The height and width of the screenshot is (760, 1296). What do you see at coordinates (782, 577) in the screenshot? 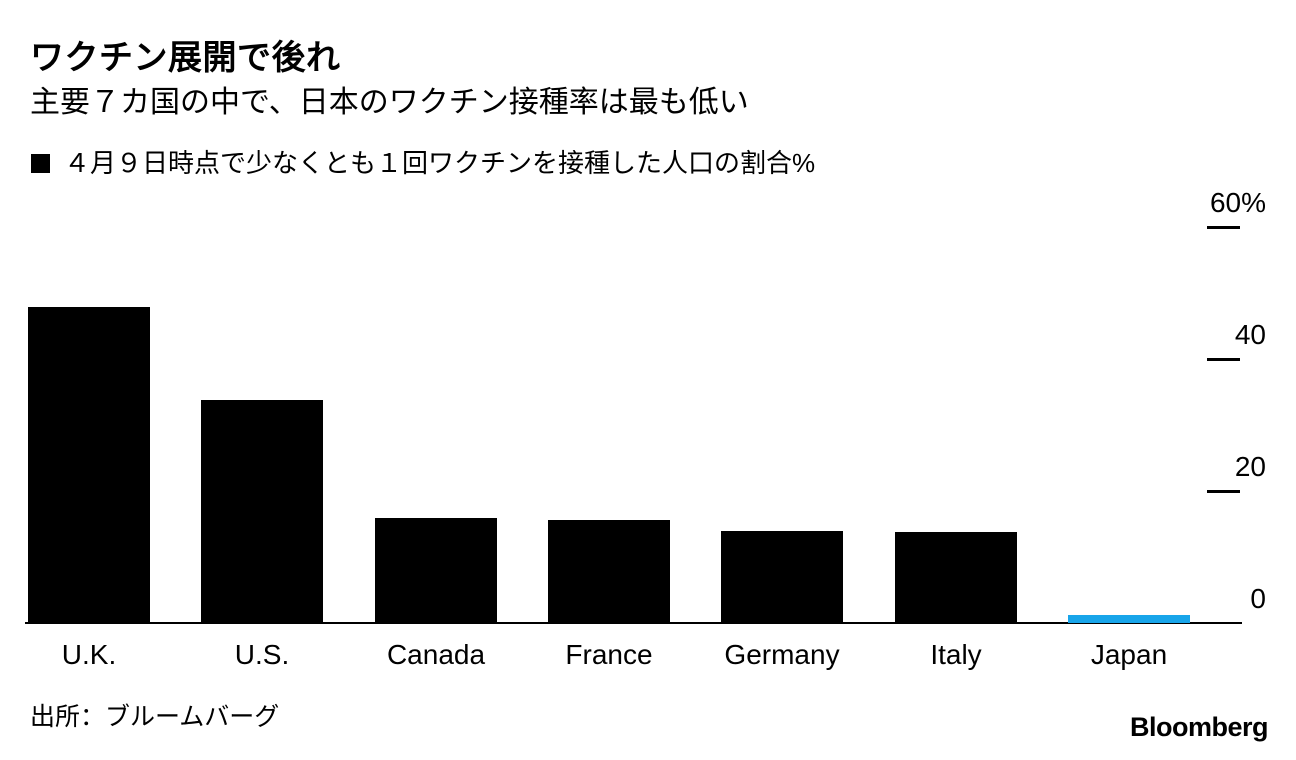
I see `bar-germany` at bounding box center [782, 577].